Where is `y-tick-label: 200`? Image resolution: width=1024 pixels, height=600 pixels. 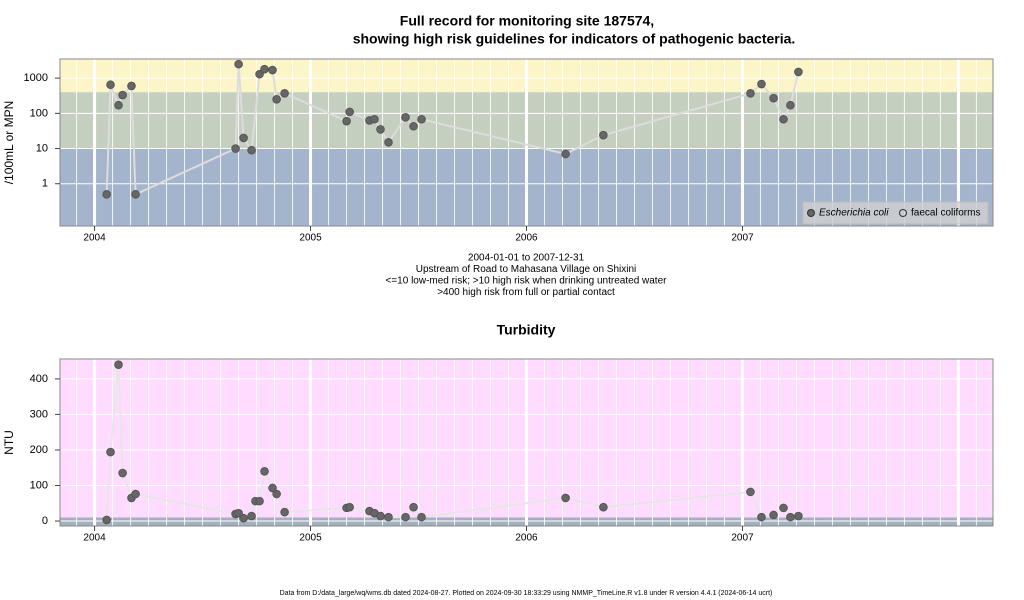 y-tick-label: 200 is located at coordinates (39, 450).